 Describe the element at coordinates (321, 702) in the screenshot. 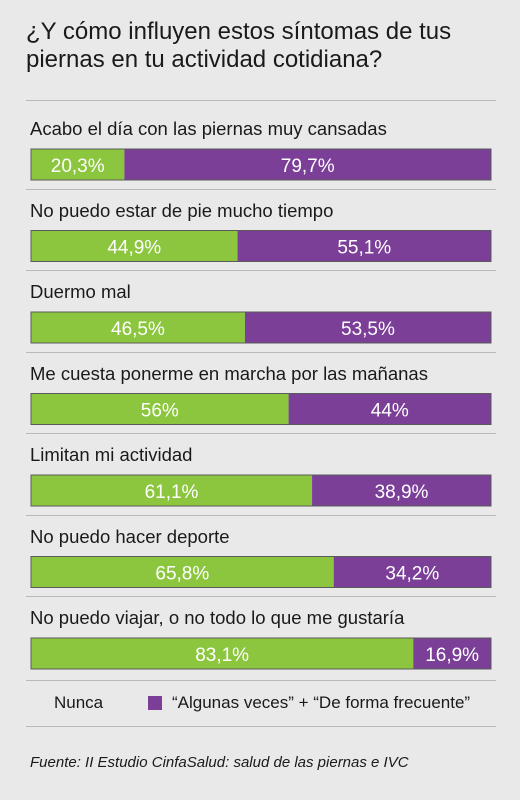

I see `legend-label-frecuente: “Algunas veces” + “De forma frecuente”` at that location.